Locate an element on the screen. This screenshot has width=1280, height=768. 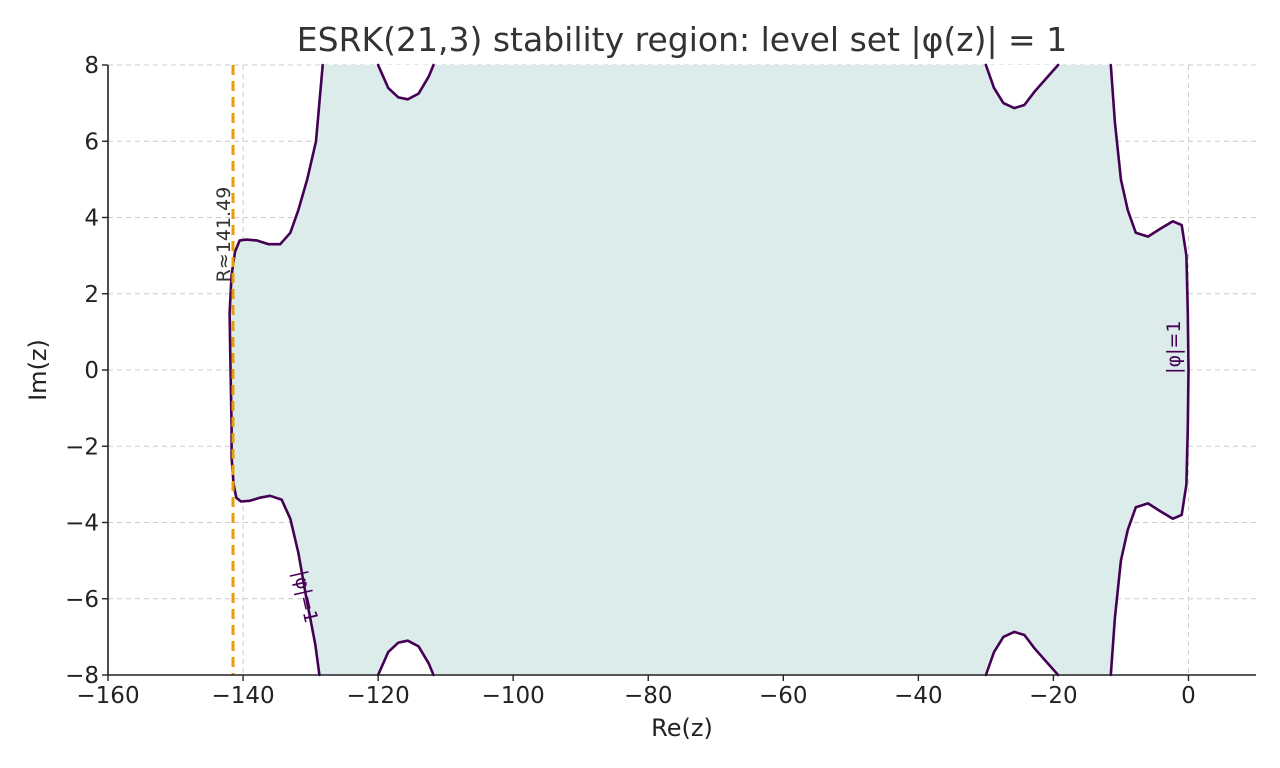
y-axis-label: Im(z) is located at coordinates (38, 370).